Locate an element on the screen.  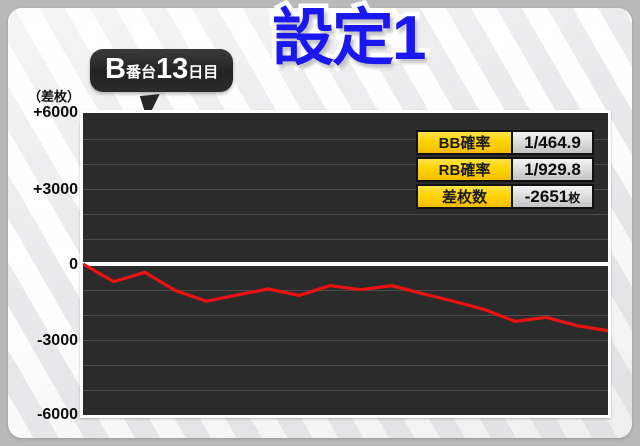
table-row: RB確率 1/929.8 is located at coordinates (505, 169).